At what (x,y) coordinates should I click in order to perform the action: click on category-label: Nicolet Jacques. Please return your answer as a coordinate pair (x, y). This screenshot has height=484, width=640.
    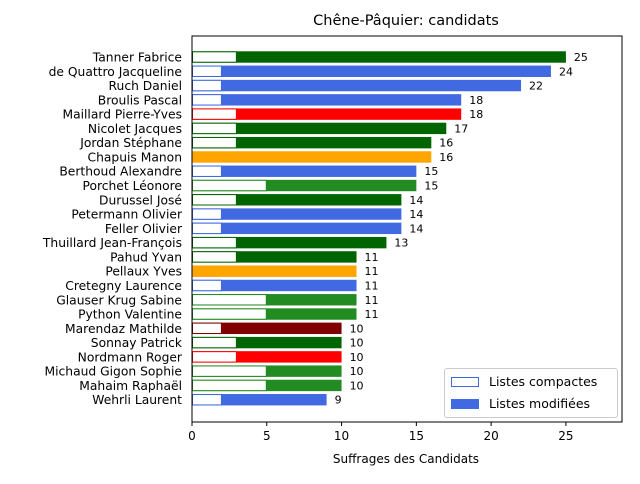
    Looking at the image, I should click on (135, 129).